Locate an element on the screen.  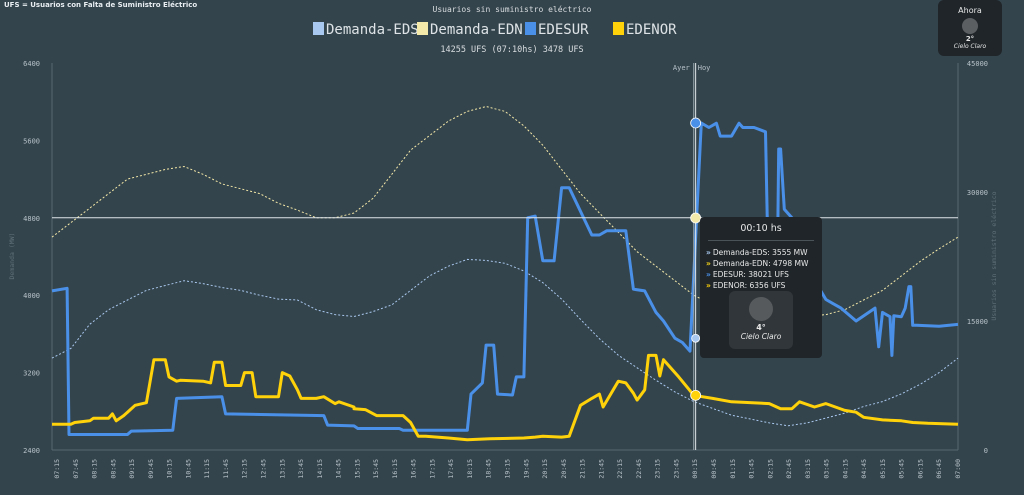
y-tick-left-label: 4800 is located at coordinates (31, 219).